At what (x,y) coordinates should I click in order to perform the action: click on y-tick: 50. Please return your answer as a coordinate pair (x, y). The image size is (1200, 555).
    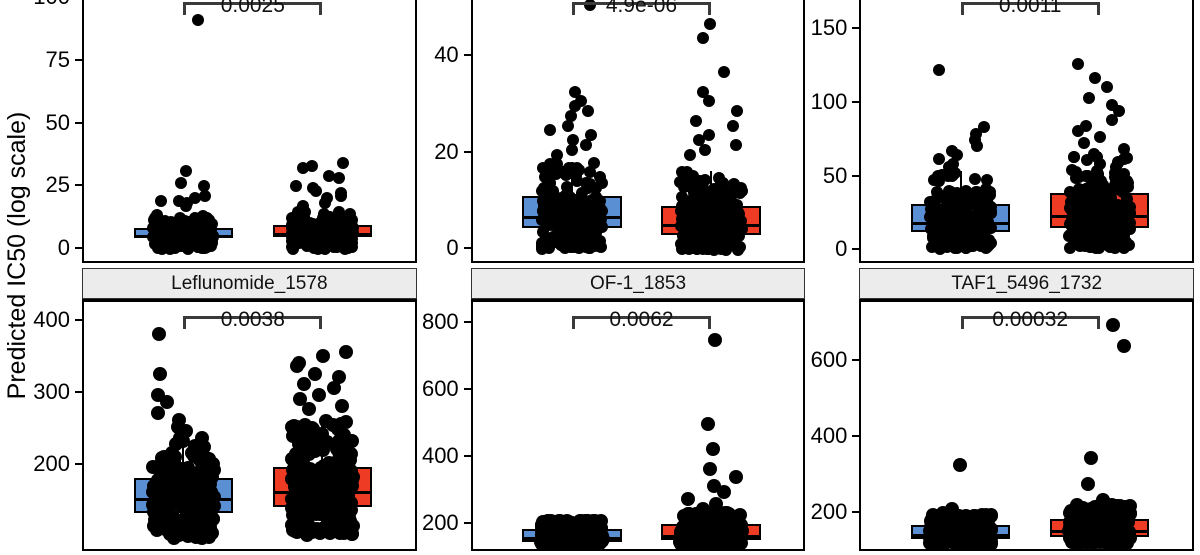
    Looking at the image, I should click on (841, 175).